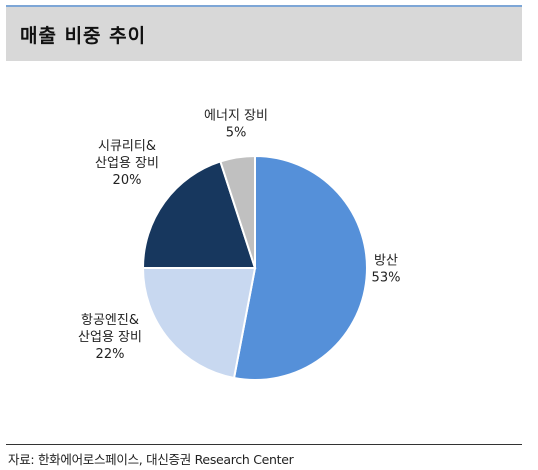 The height and width of the screenshot is (470, 538). Describe the element at coordinates (83, 35) in the screenshot. I see `chart-title: 매출 비중 추이` at that location.